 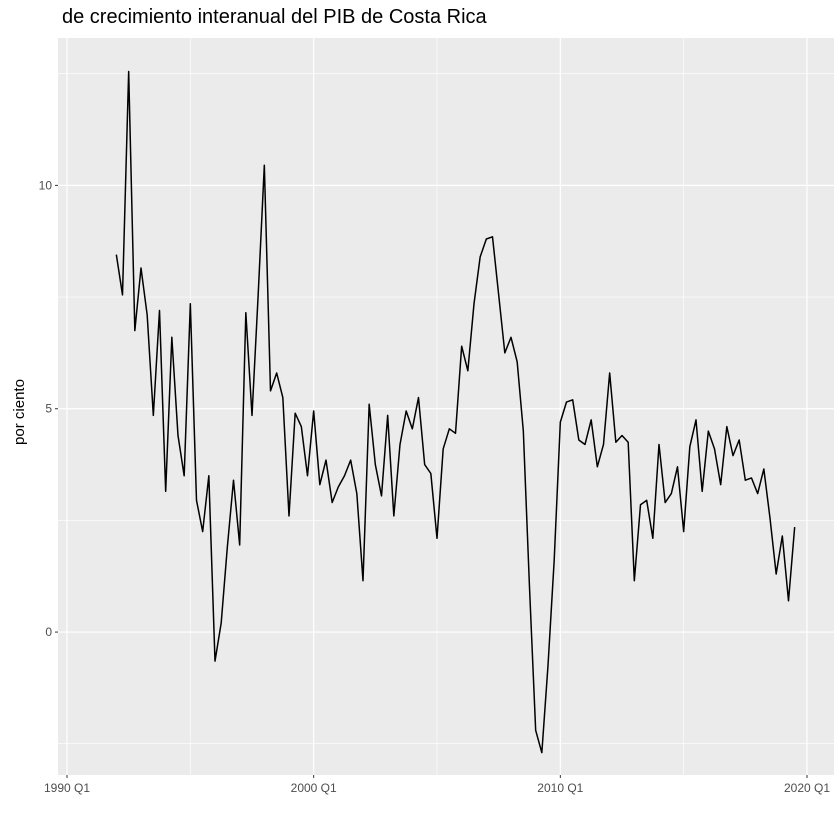 I want to click on y-axis: 0 5 10, so click(x=48, y=408).